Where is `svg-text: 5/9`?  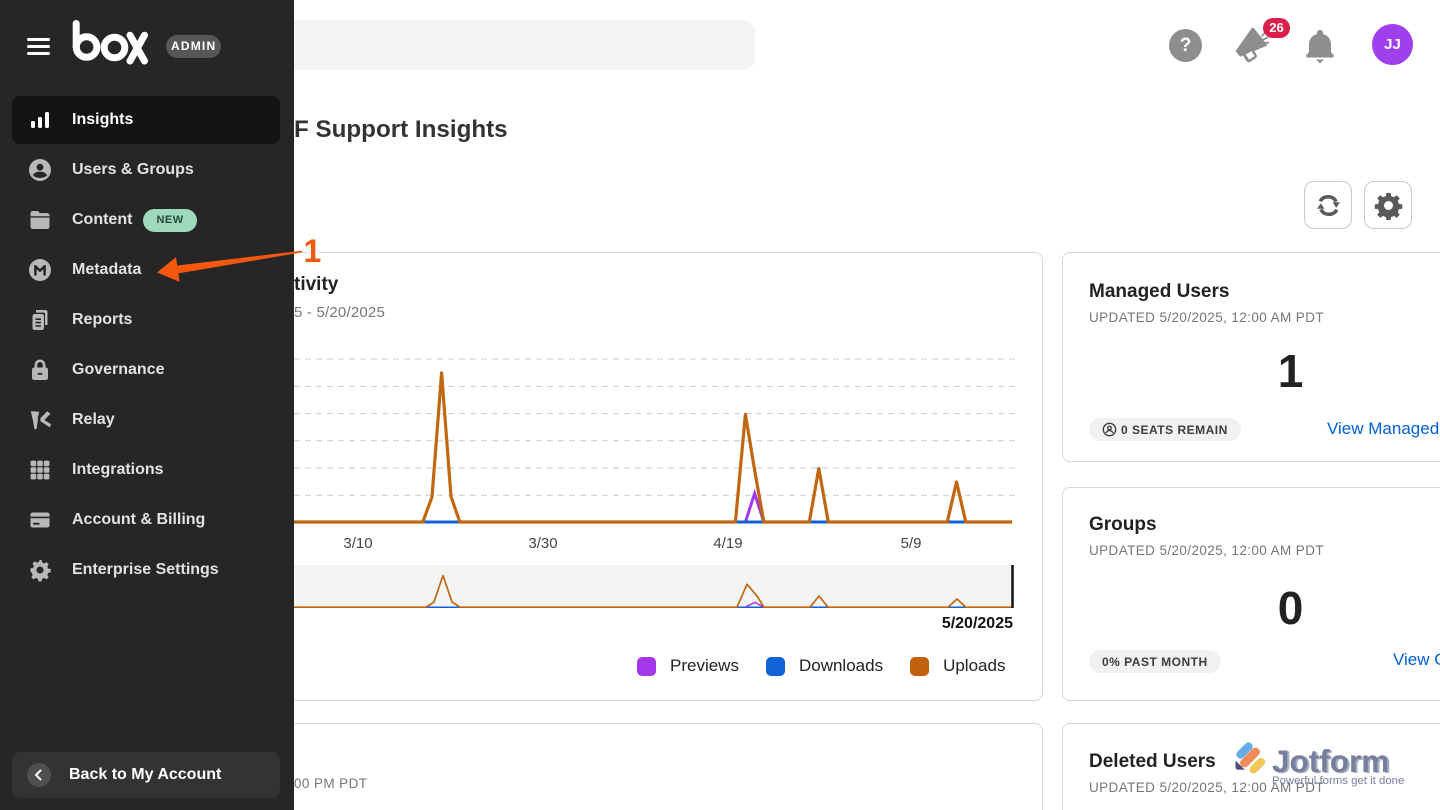 svg-text: 5/9 is located at coordinates (911, 543).